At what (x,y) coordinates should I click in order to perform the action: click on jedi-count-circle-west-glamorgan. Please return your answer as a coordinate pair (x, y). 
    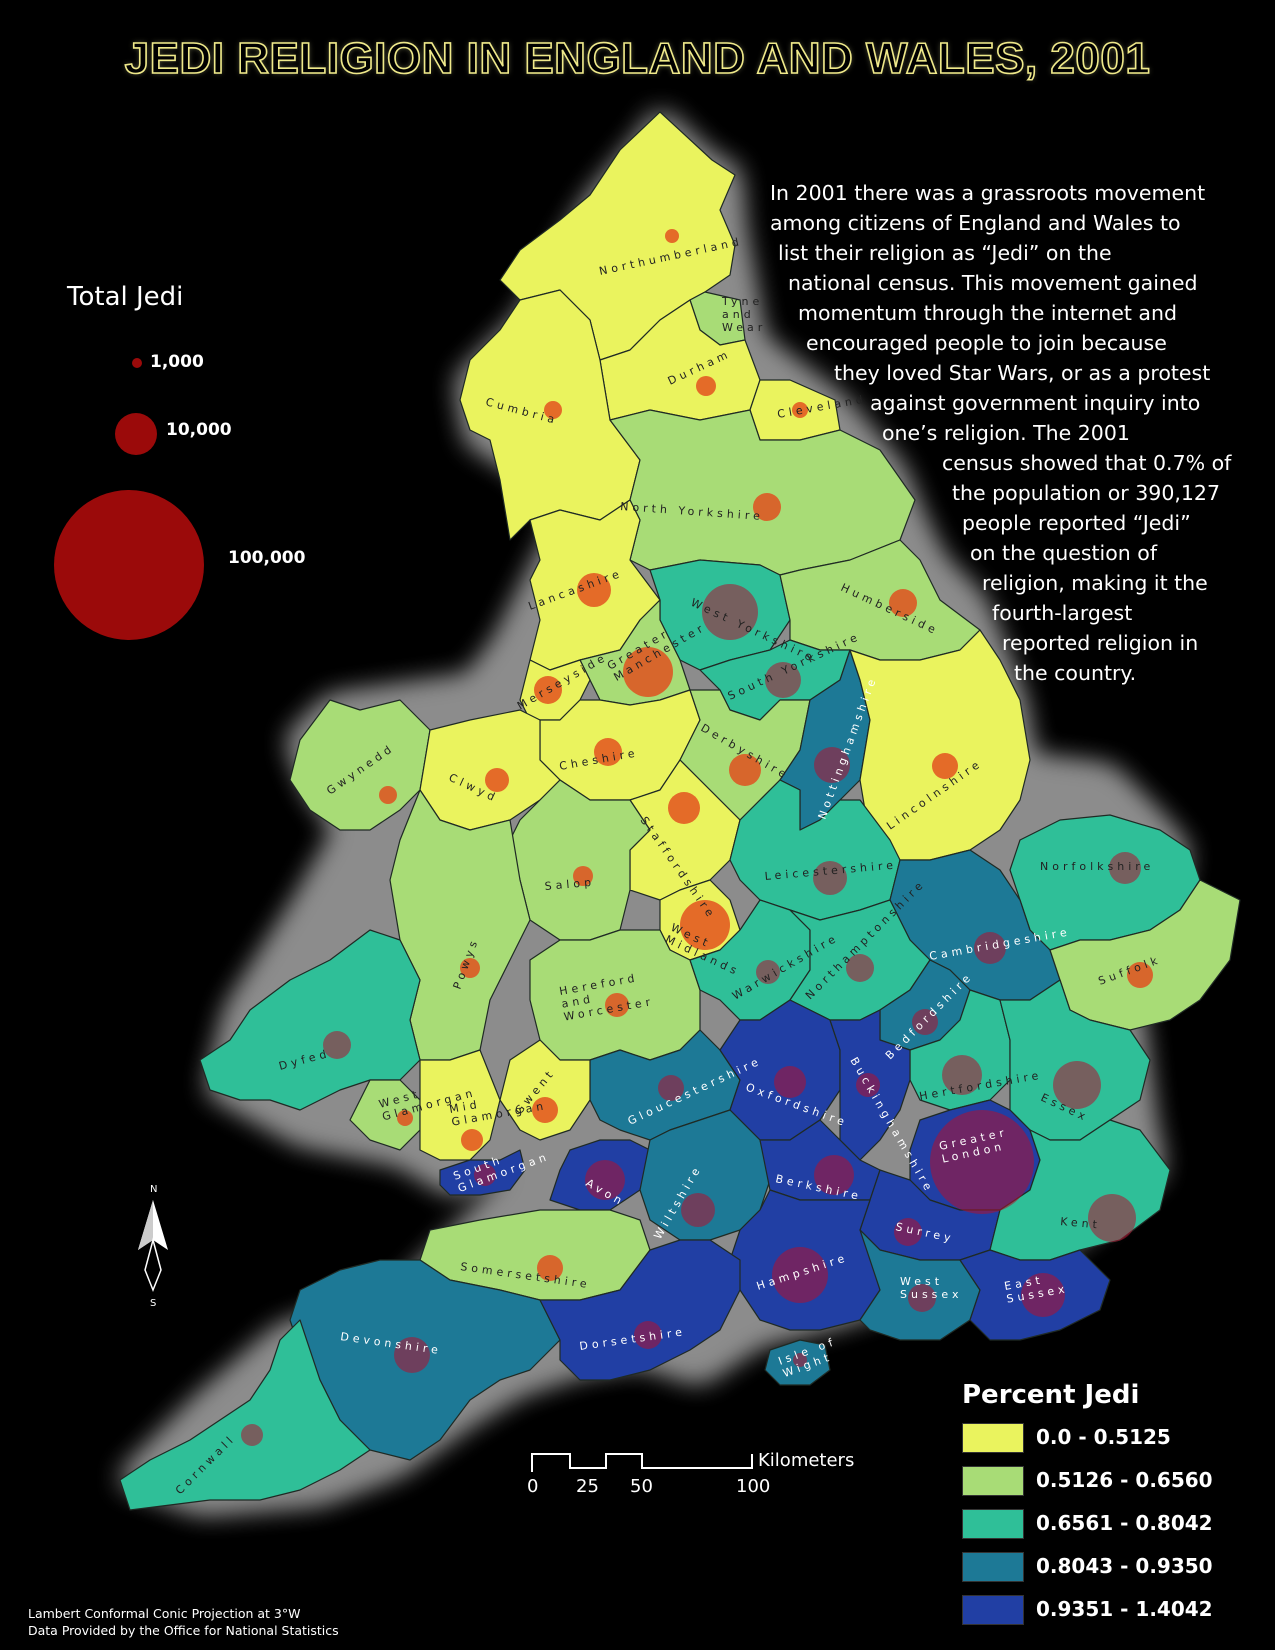
    Looking at the image, I should click on (405, 1118).